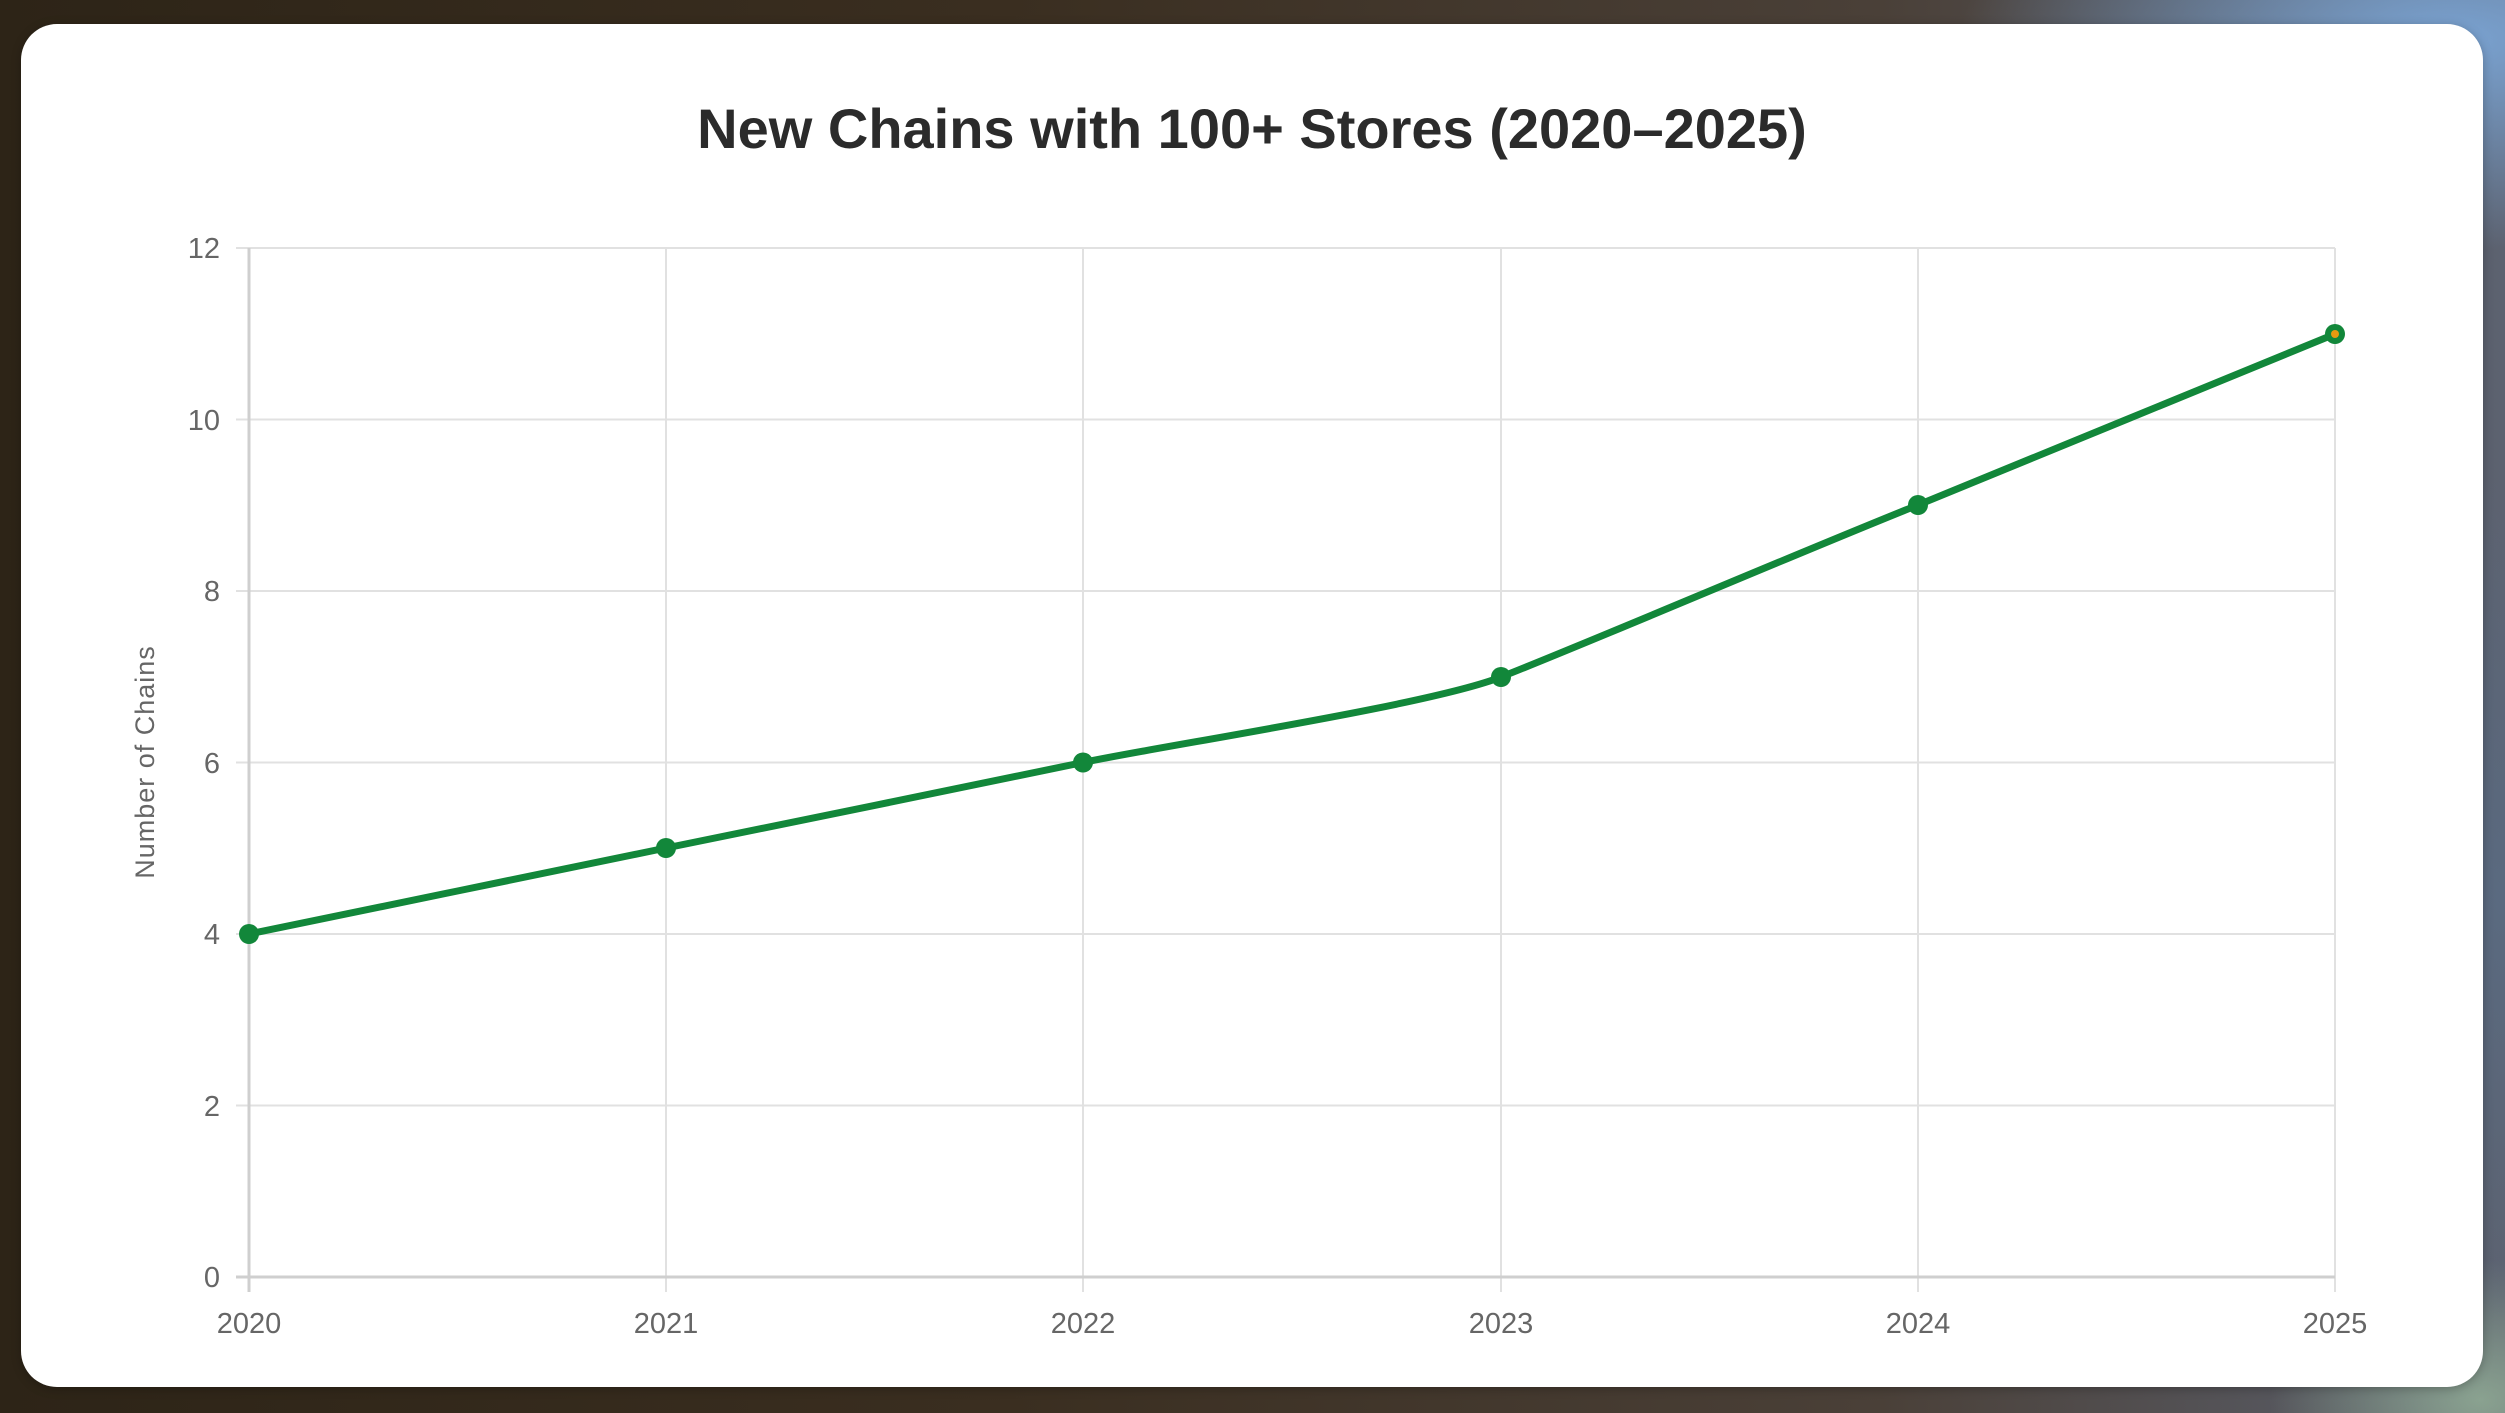 Image resolution: width=2505 pixels, height=1413 pixels. Describe the element at coordinates (2335, 334) in the screenshot. I see `hover-highlight-dot` at that location.